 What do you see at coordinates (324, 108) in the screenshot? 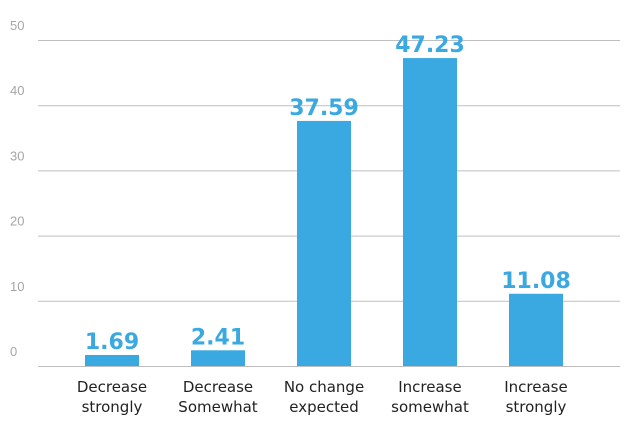
I see `data-label-3: 37.59` at bounding box center [324, 108].